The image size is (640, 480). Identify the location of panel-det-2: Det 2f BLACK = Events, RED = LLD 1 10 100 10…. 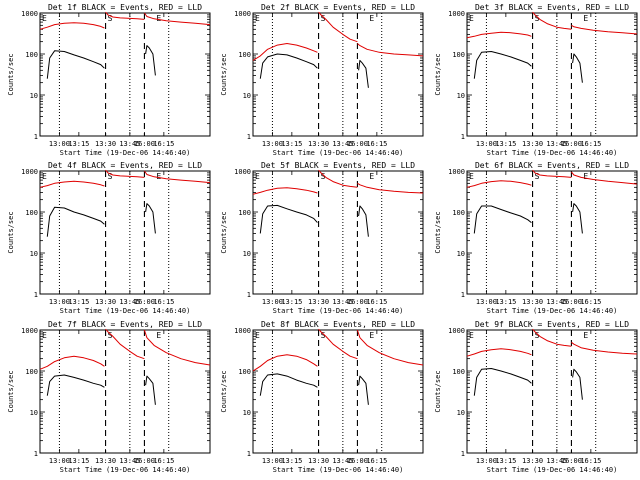
(322, 80).